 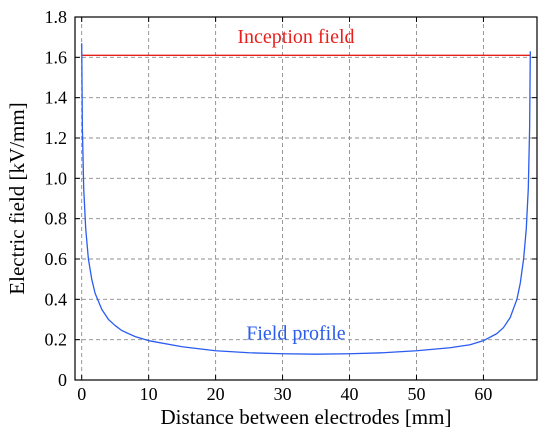 I want to click on y-tick-label: 1.6, so click(x=56, y=57).